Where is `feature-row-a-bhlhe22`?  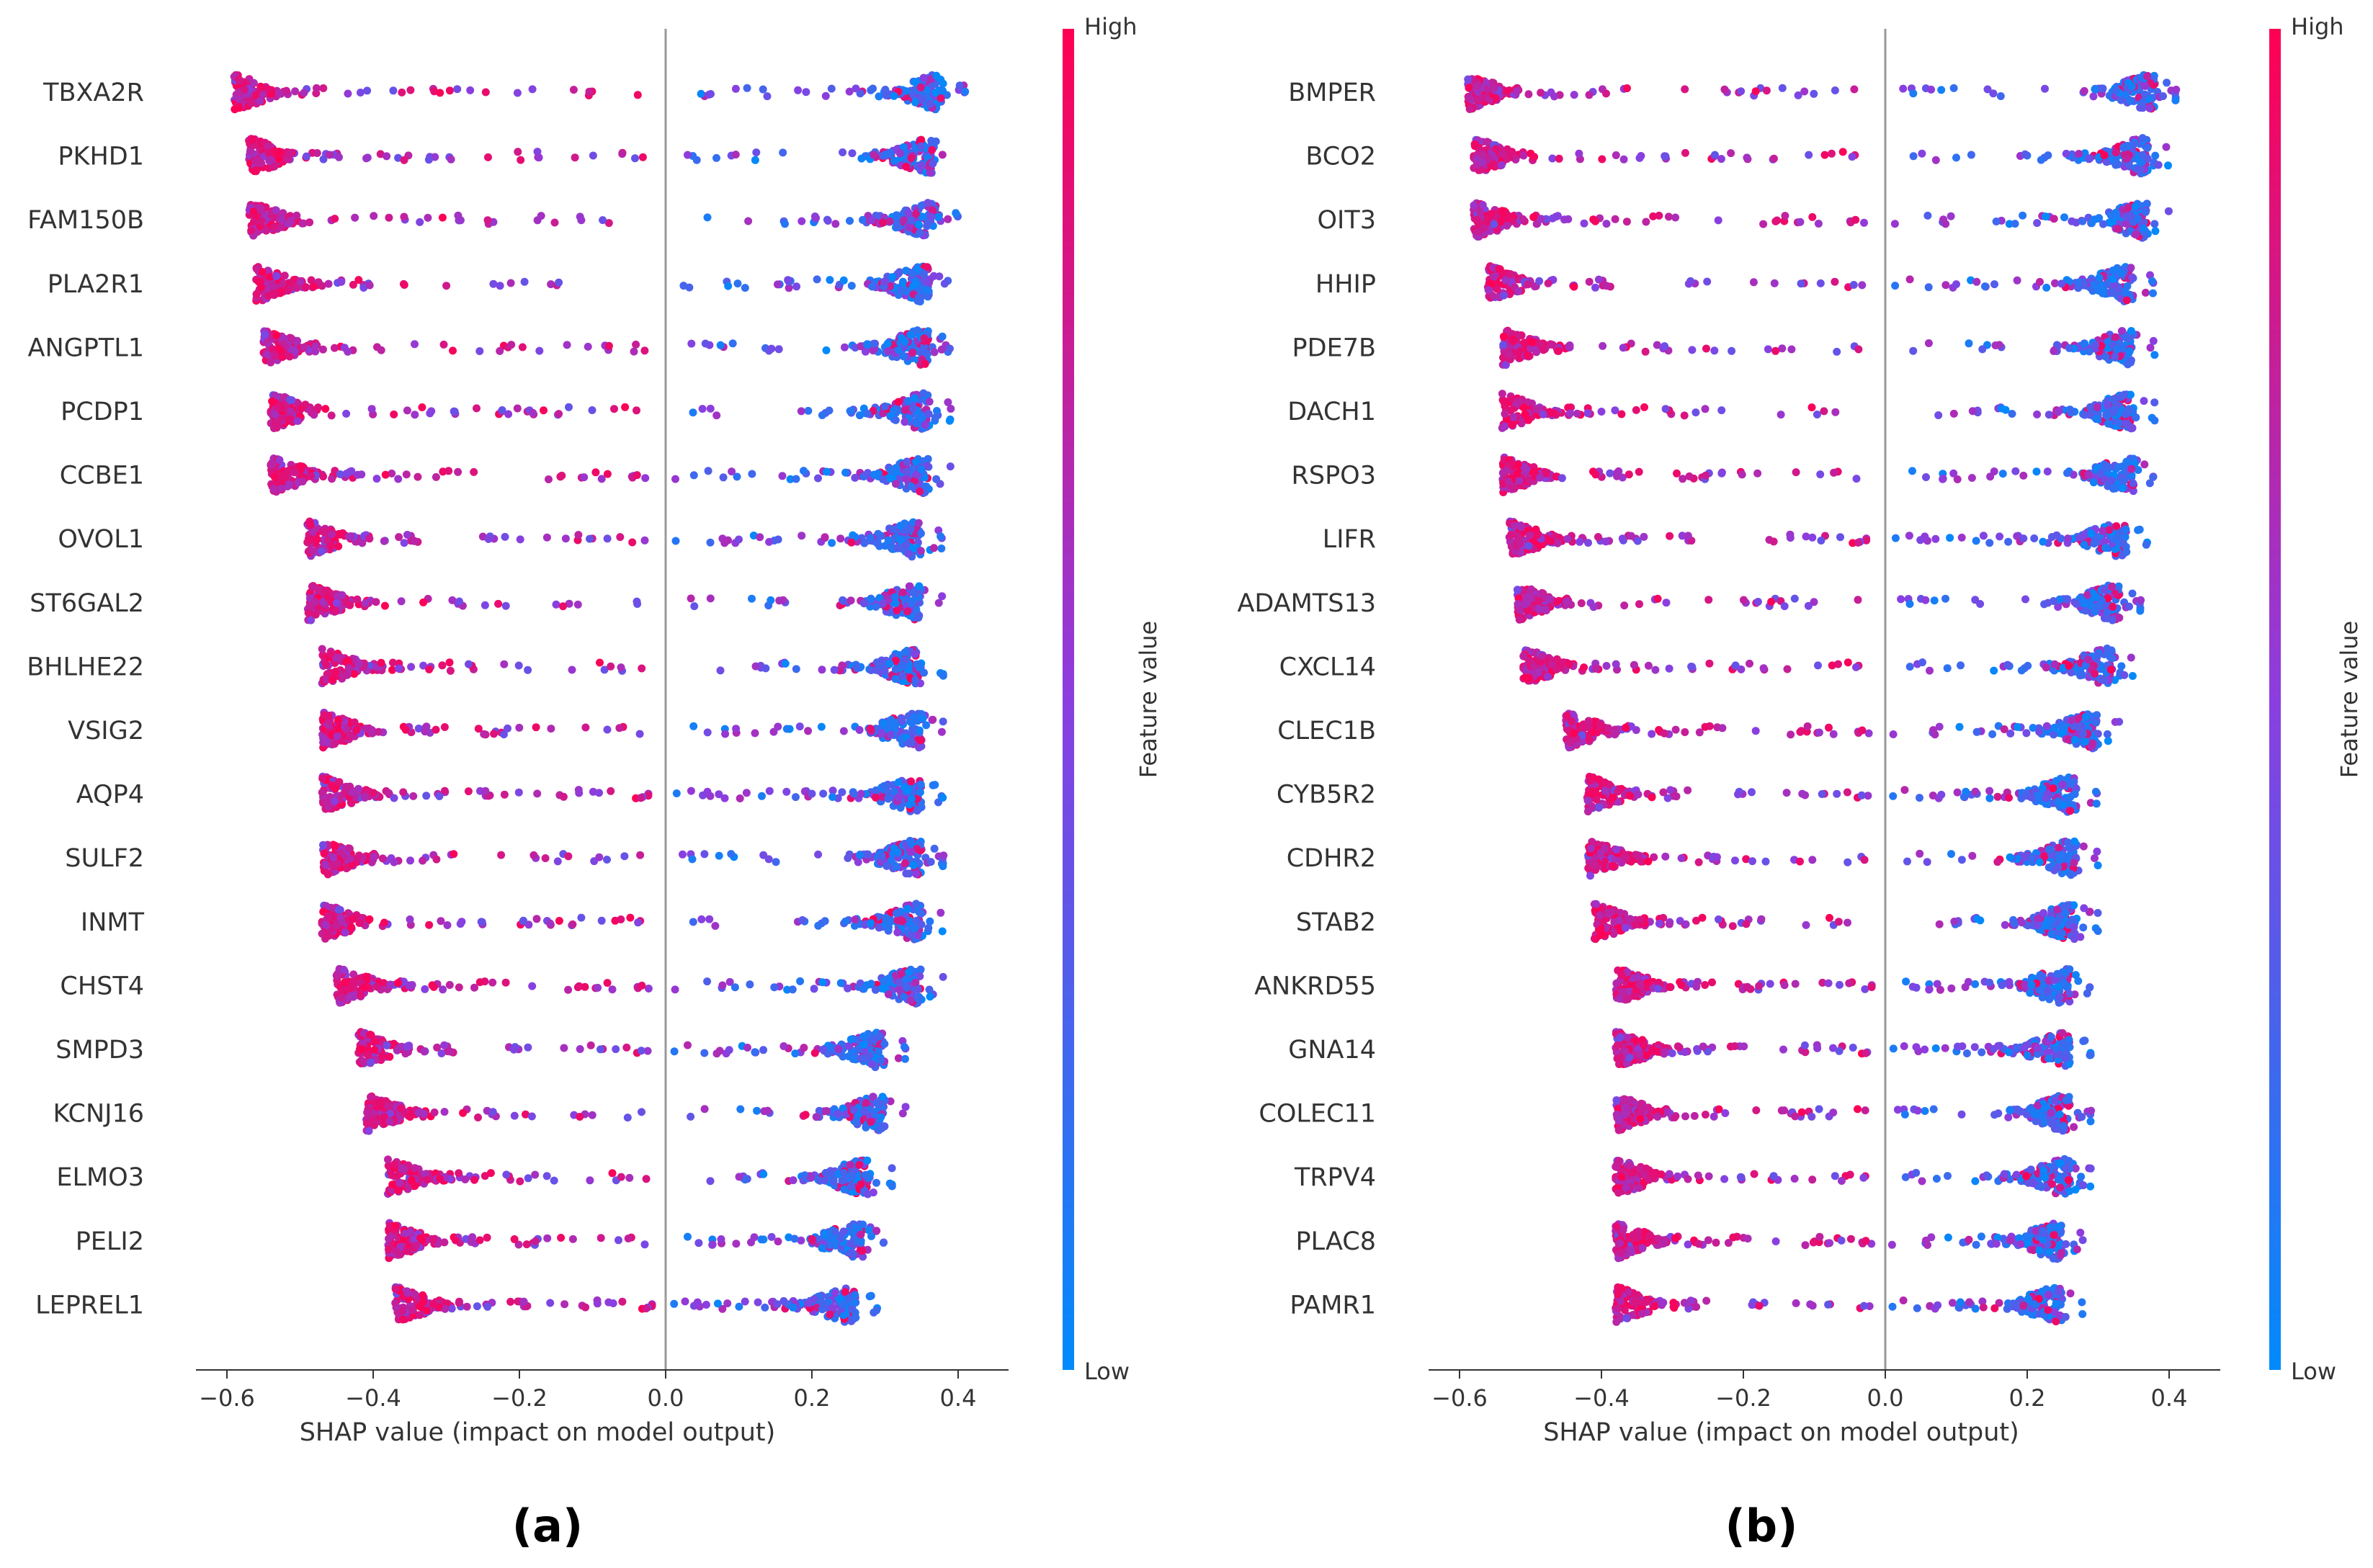 feature-row-a-bhlhe22 is located at coordinates (632, 666).